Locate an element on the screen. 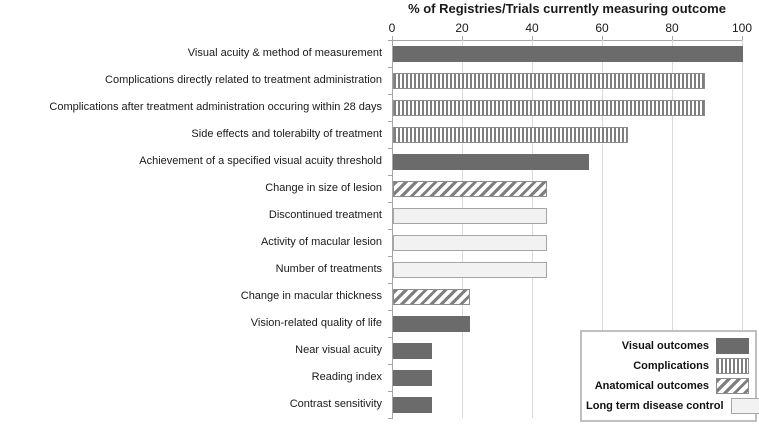 Image resolution: width=759 pixels, height=425 pixels. x-tick-label: 80 is located at coordinates (672, 28).